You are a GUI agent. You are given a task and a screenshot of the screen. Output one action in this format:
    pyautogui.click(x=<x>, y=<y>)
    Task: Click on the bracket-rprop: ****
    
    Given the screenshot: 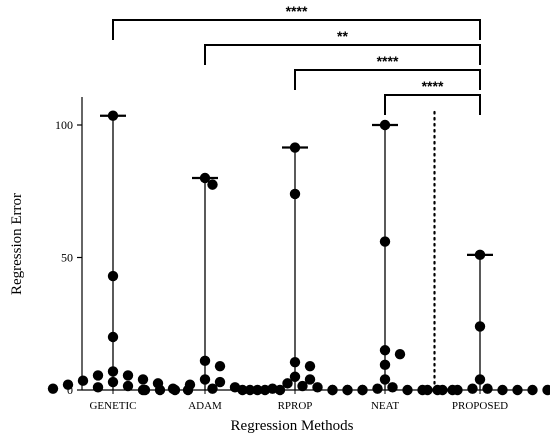 What is the action you would take?
    pyautogui.click(x=387, y=71)
    